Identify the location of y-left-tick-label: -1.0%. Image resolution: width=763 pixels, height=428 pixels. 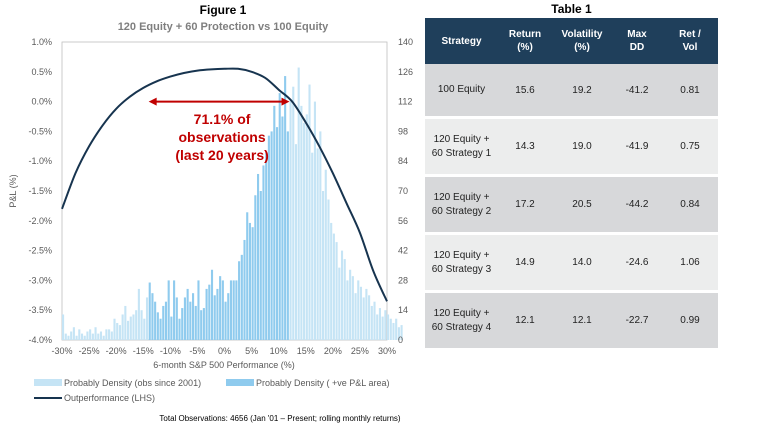
(40, 161).